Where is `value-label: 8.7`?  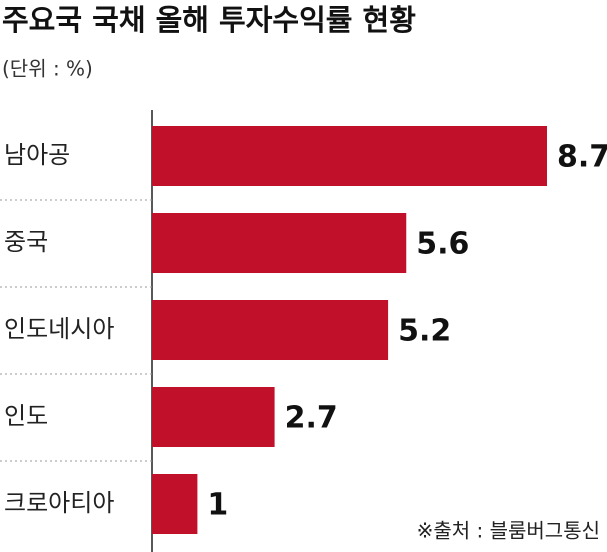
value-label: 8.7 is located at coordinates (582, 157).